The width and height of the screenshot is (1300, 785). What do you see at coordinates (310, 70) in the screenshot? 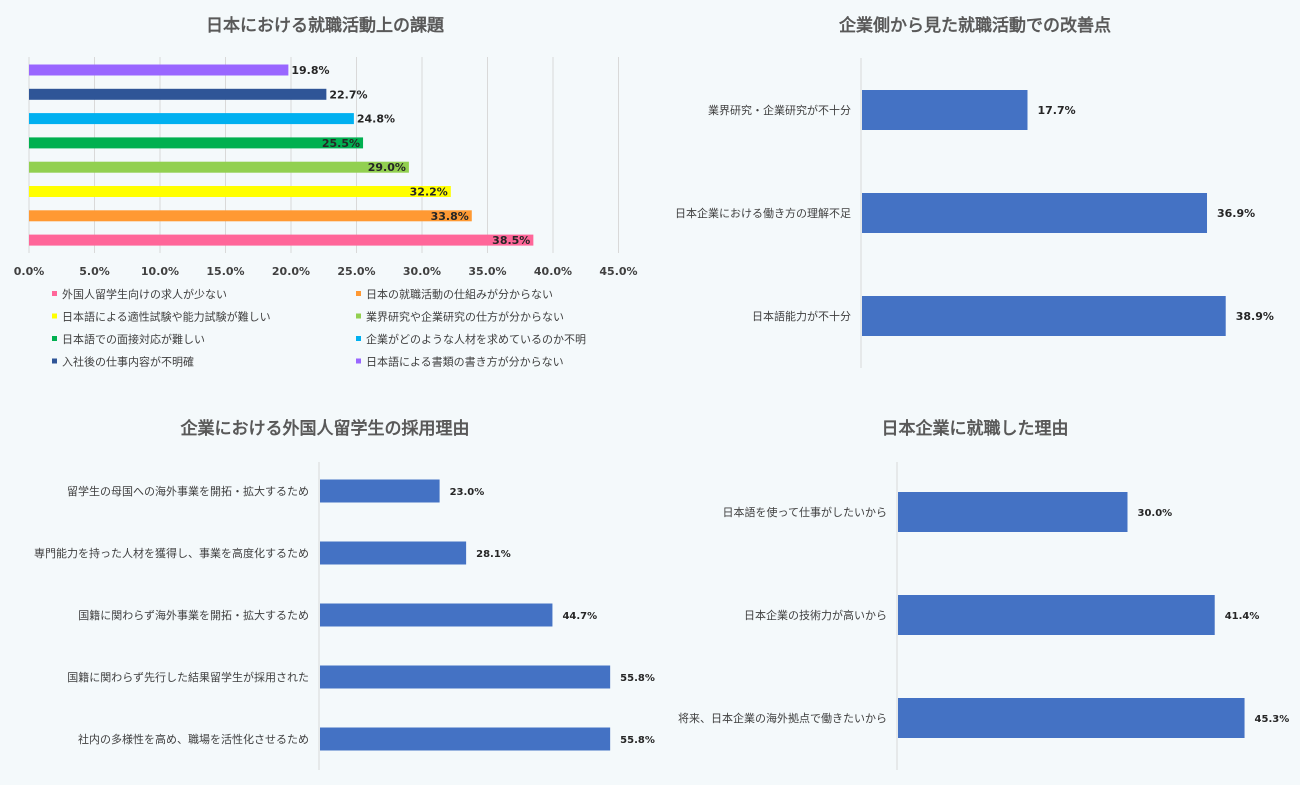
I see `data-label: 19.8%` at bounding box center [310, 70].